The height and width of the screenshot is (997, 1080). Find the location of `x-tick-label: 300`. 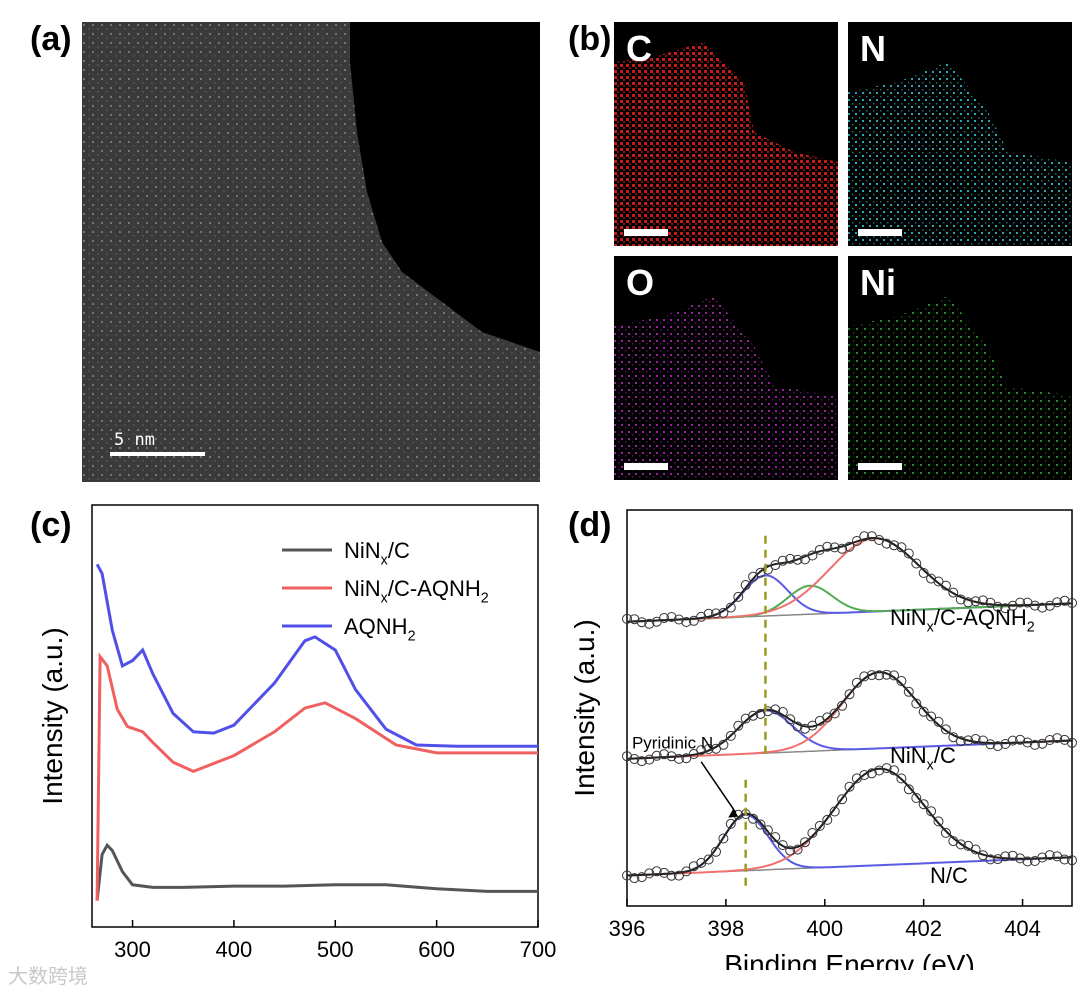

x-tick-label: 300 is located at coordinates (132, 949).